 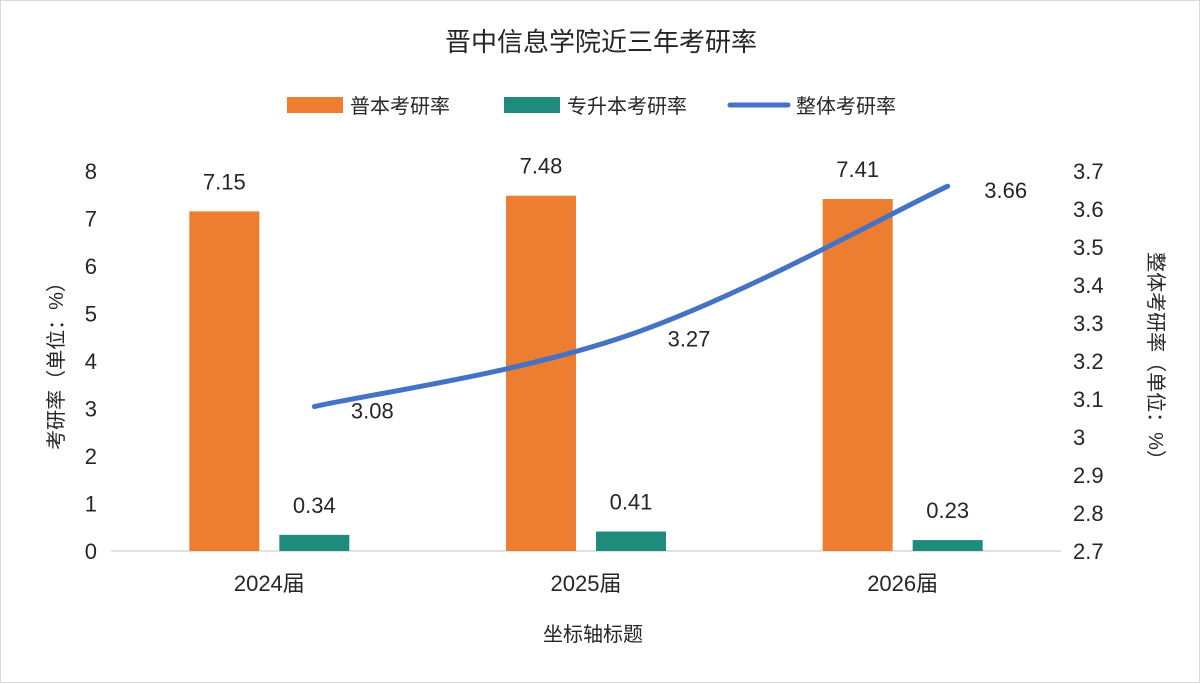 What do you see at coordinates (1088, 323) in the screenshot?
I see `right-tick-label: 3.3` at bounding box center [1088, 323].